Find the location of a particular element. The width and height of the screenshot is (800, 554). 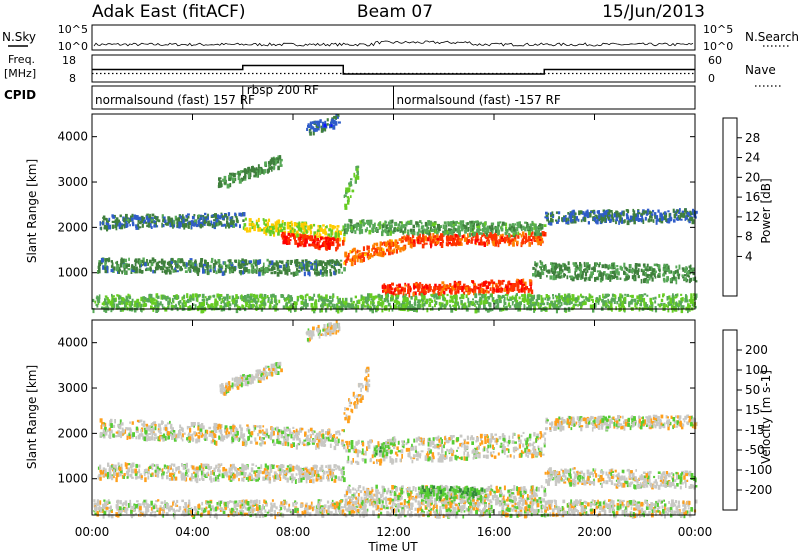

heatmap-cell-2017 is located at coordinates (284, 269).